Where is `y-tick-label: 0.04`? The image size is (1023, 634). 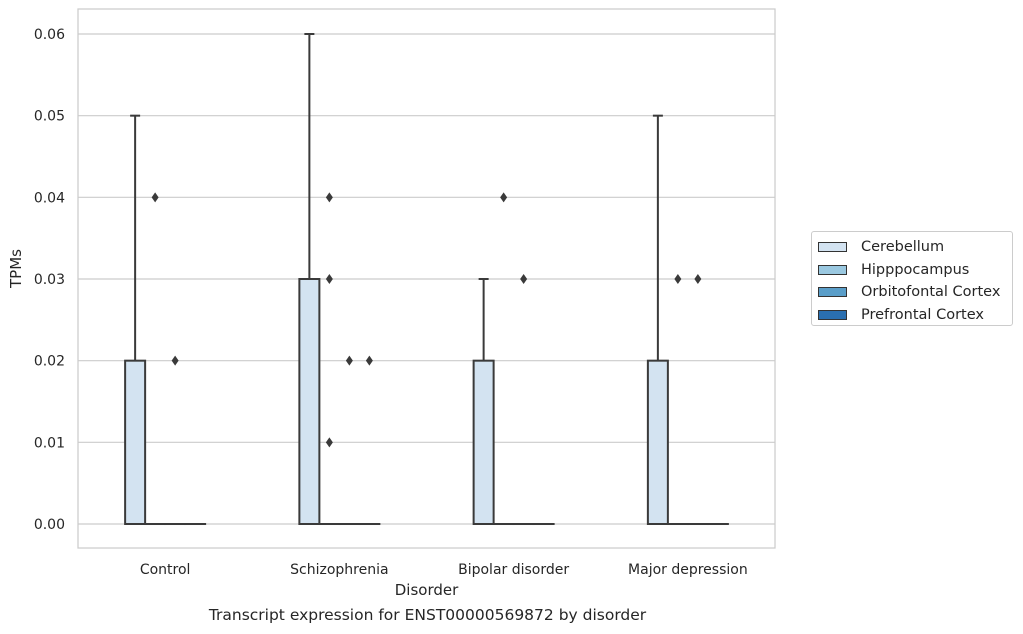 y-tick-label: 0.04 is located at coordinates (49, 198).